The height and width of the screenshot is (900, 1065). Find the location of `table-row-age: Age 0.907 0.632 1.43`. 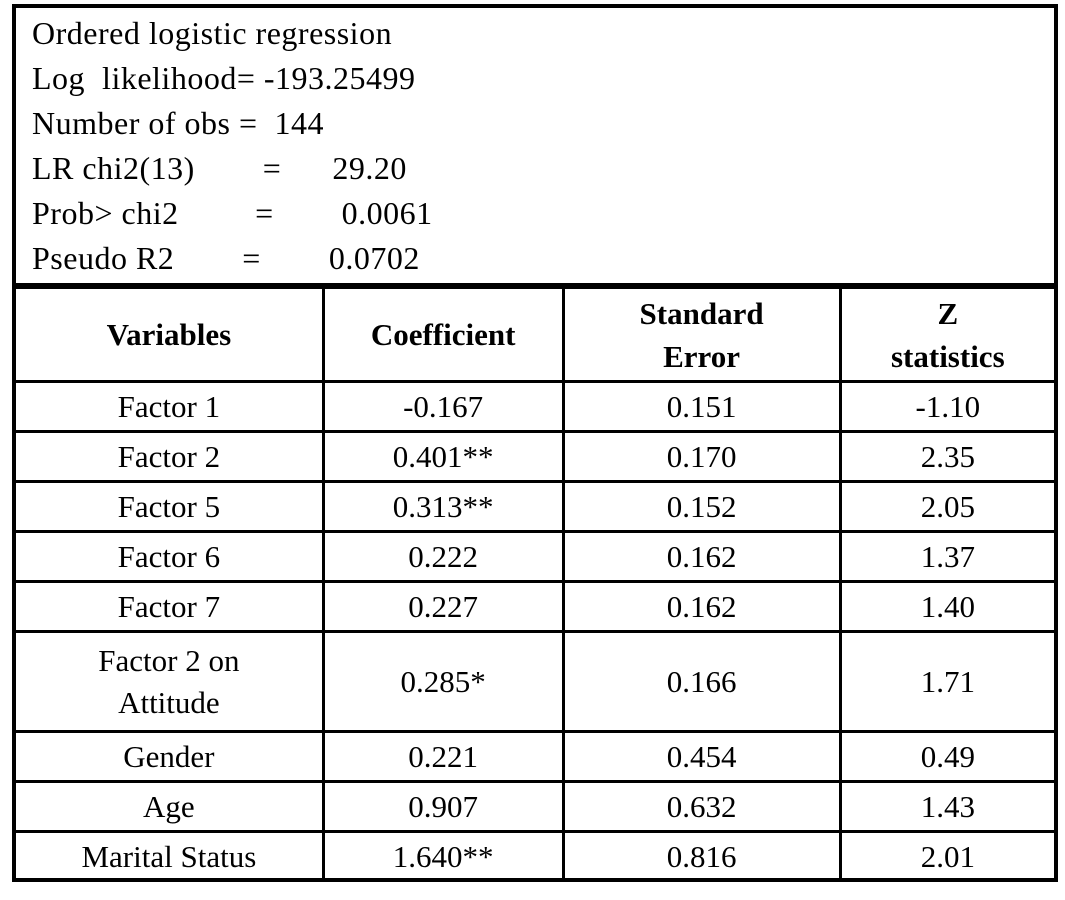

table-row-age: Age 0.907 0.632 1.43 is located at coordinates (535, 806).